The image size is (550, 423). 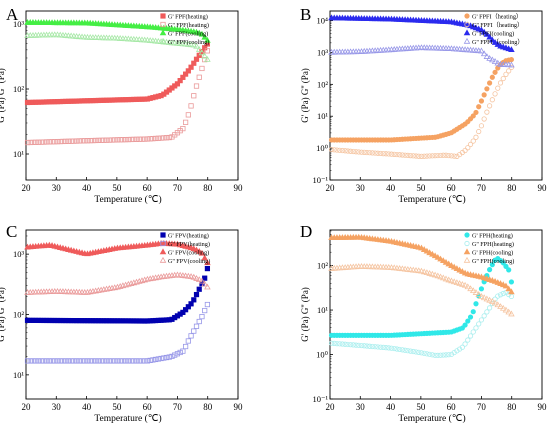 I want to click on y-tick-label: 10¹, so click(x=19, y=375).